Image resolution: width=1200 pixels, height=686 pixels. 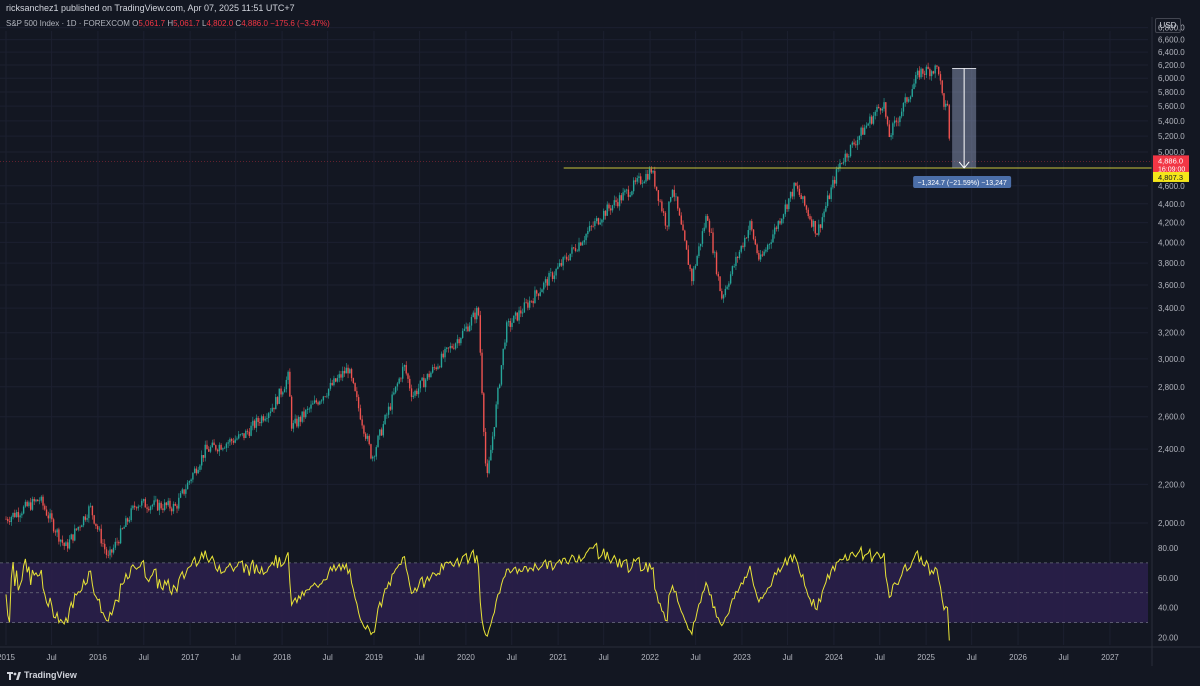 I want to click on price-tick-label: 3,200.0, so click(x=1171, y=333).